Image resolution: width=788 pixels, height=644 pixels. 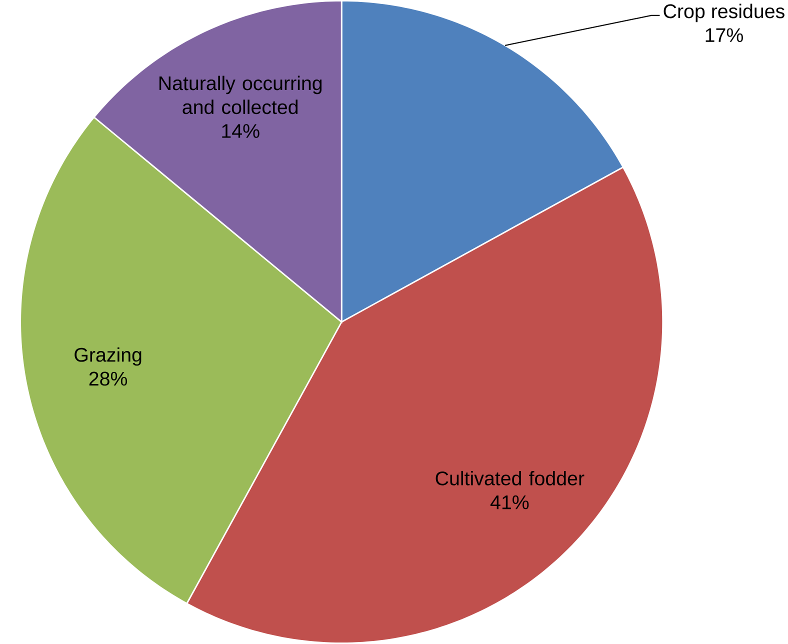 I want to click on slice-label: Cultivated fodder, so click(x=510, y=478).